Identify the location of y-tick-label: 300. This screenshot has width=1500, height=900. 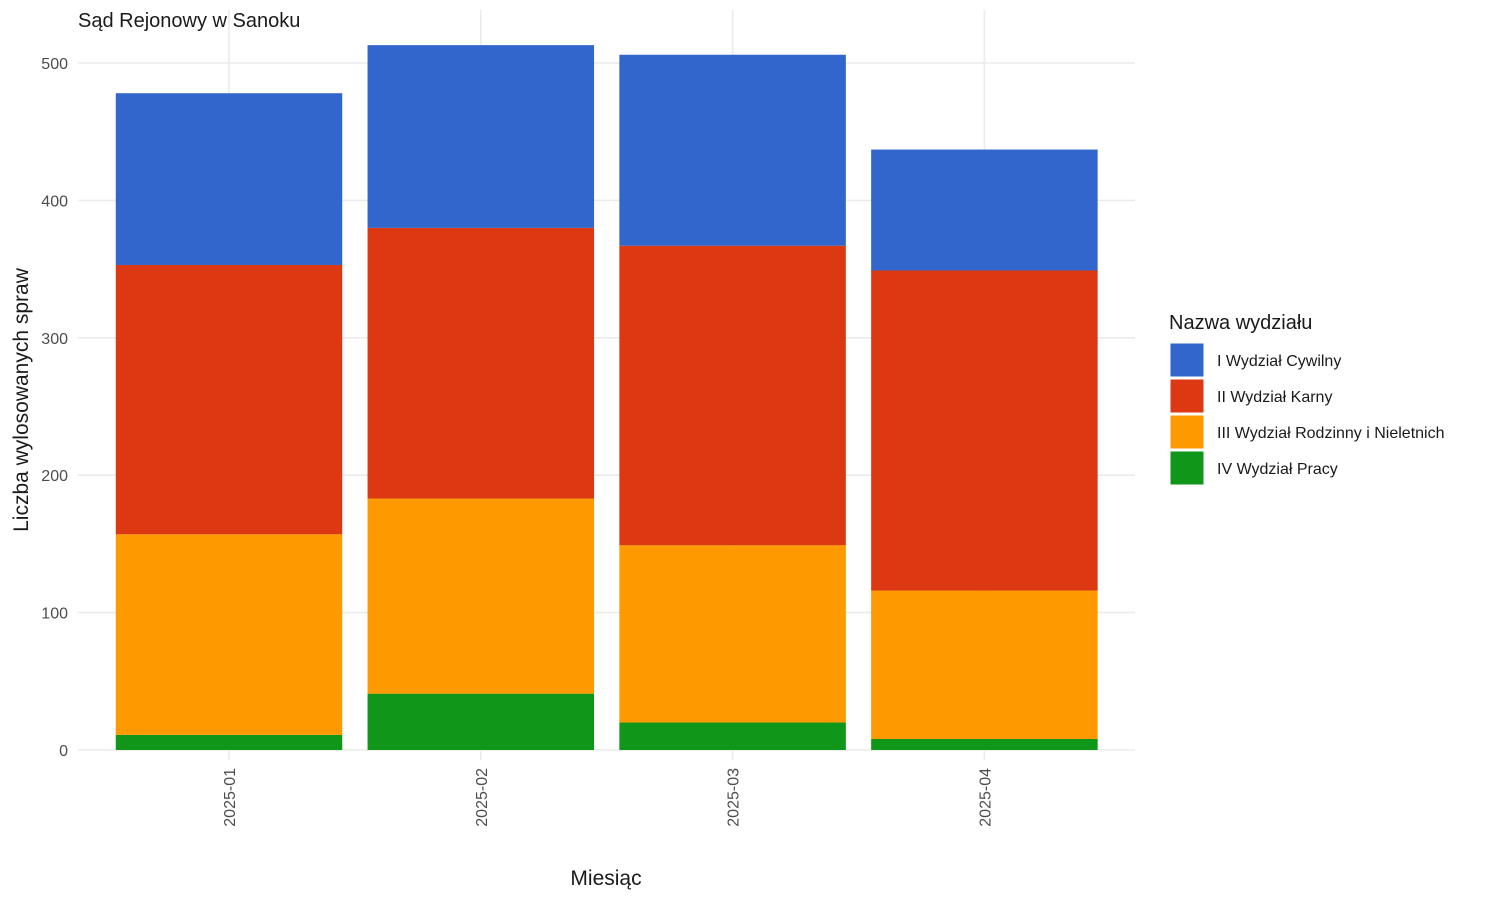
(54, 339).